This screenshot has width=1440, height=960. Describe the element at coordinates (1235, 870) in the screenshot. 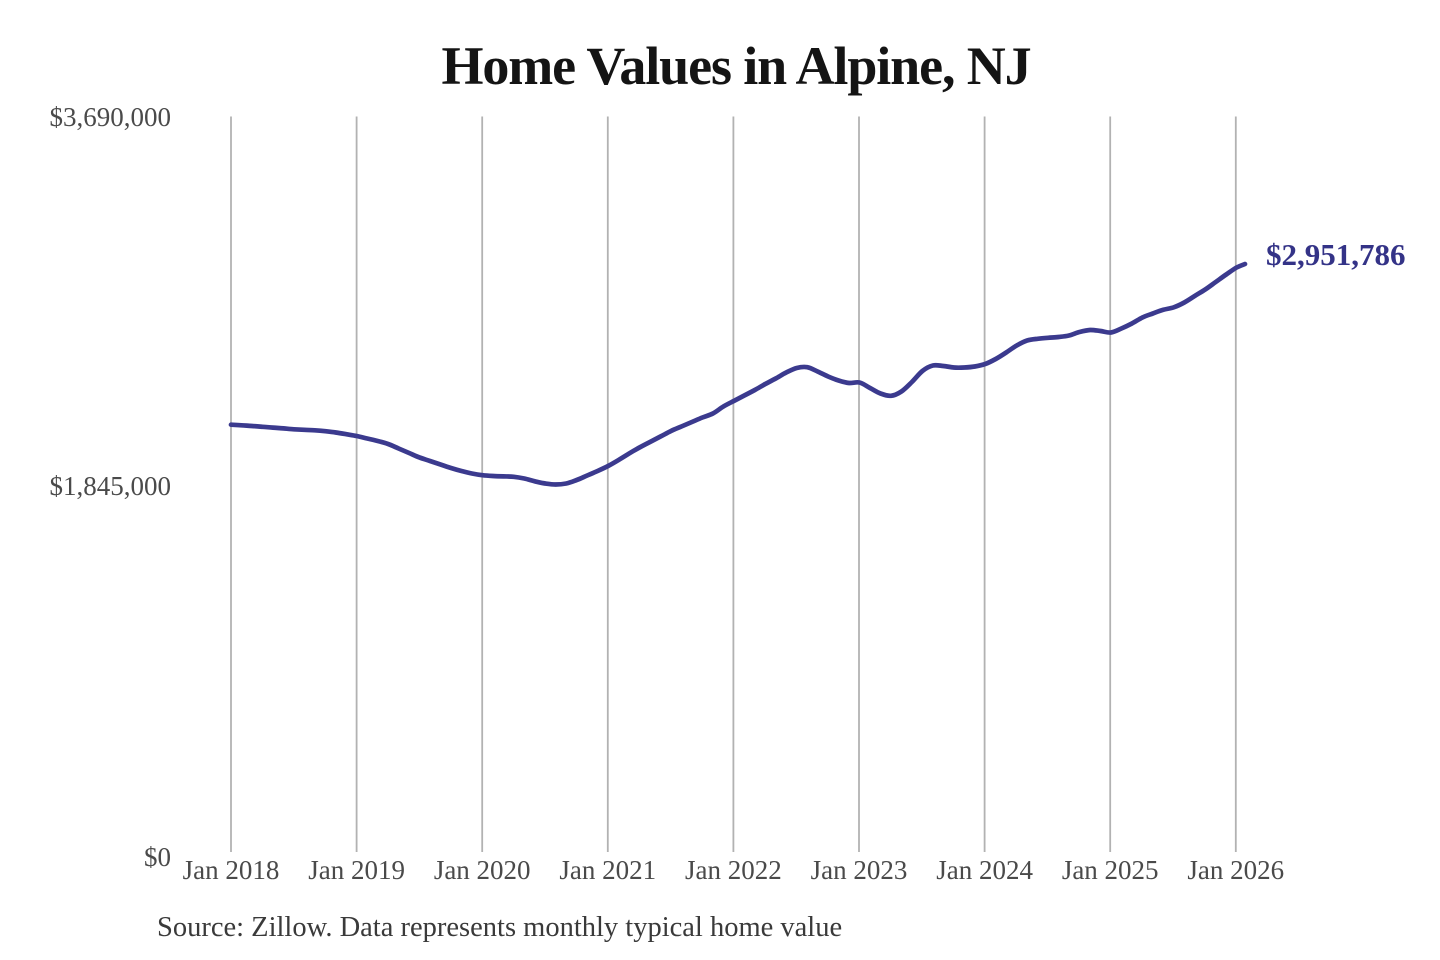

I see `svg-text: Jan 2026` at that location.